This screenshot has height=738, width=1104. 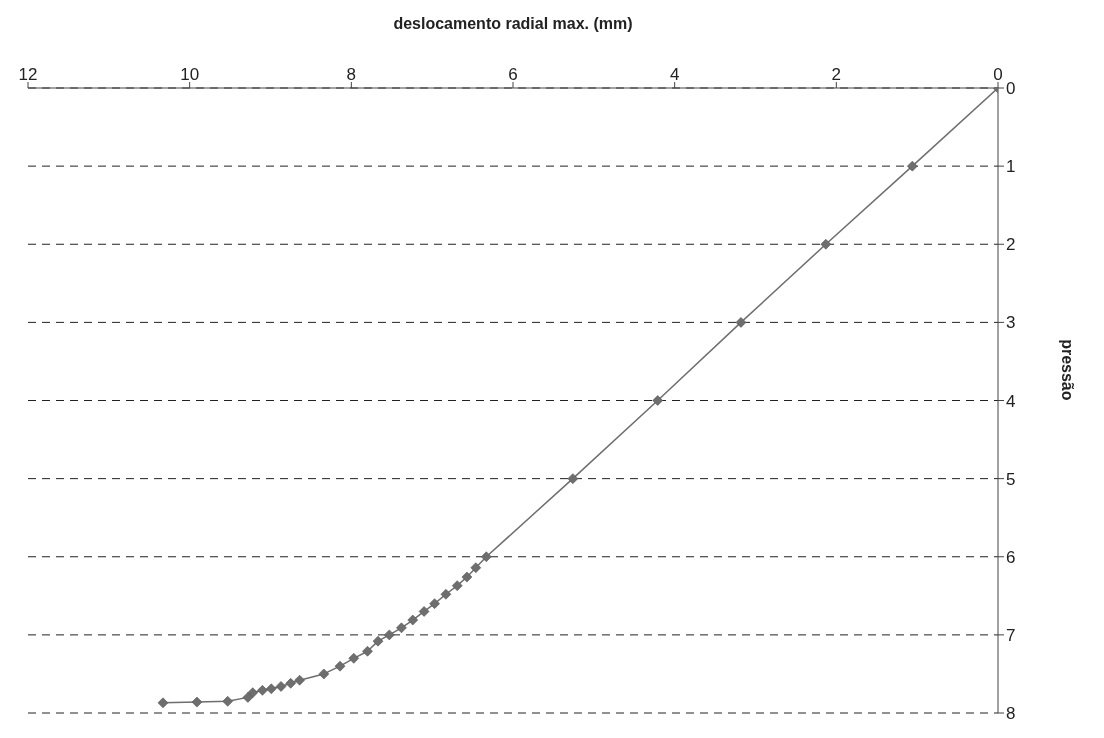 I want to click on x-tick-label: 10, so click(x=190, y=74).